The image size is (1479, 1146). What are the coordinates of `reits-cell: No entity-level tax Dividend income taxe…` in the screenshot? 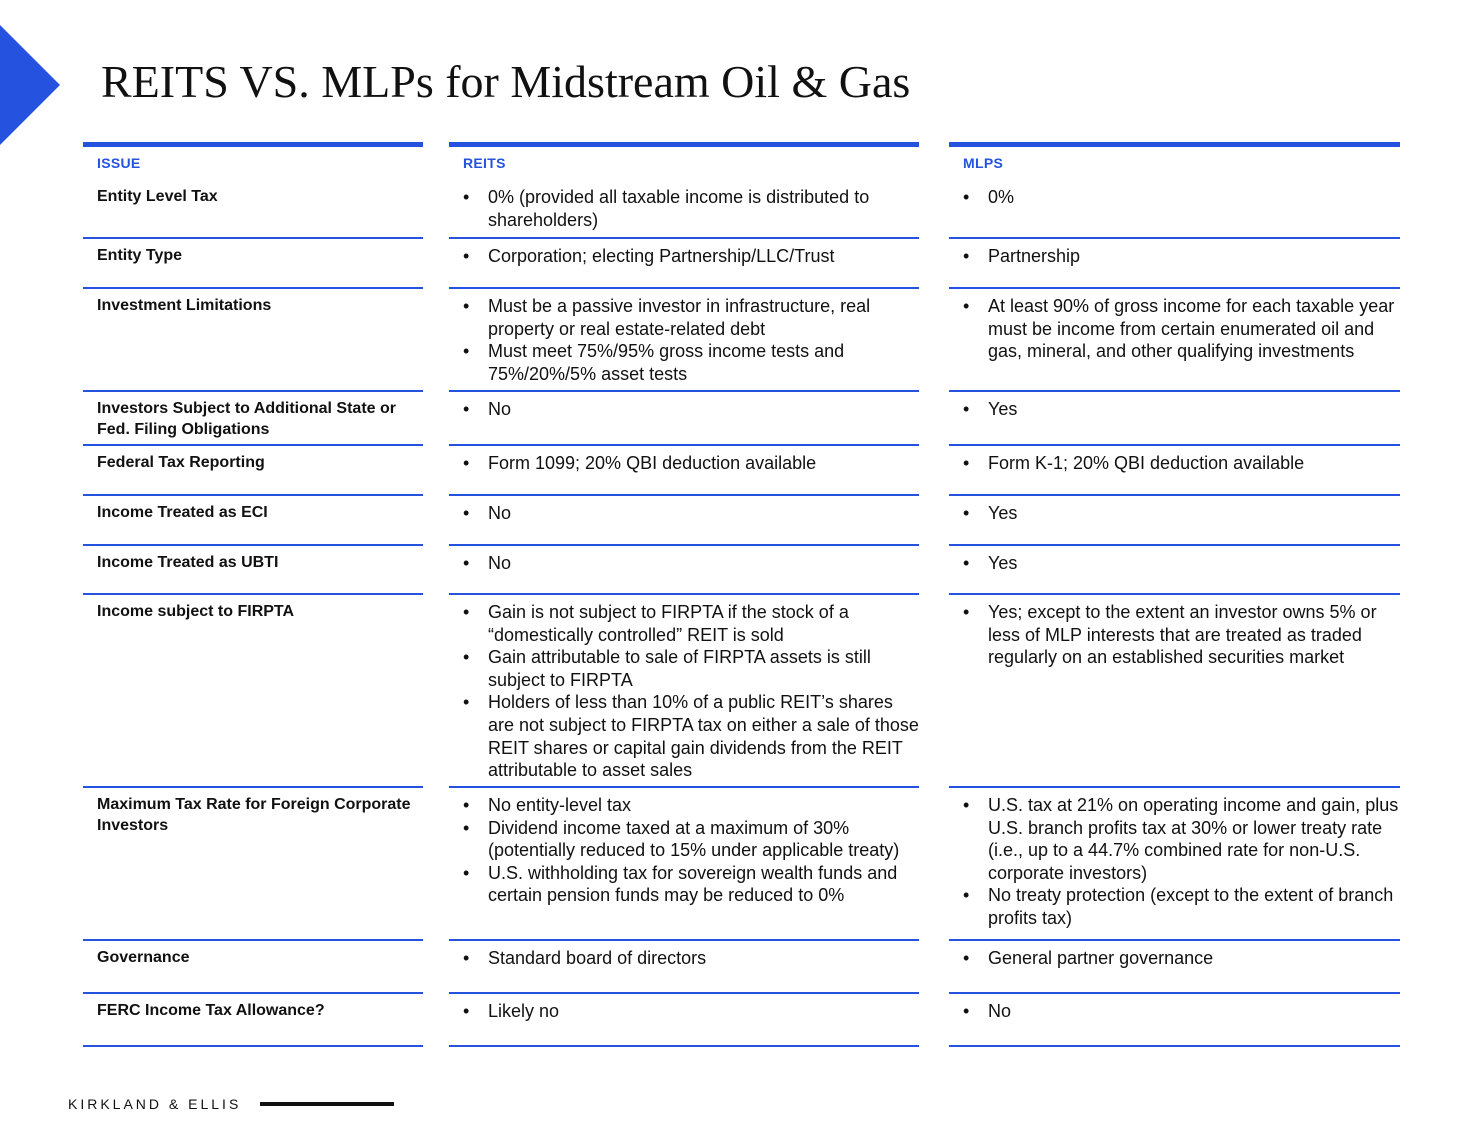 It's located at (684, 864).